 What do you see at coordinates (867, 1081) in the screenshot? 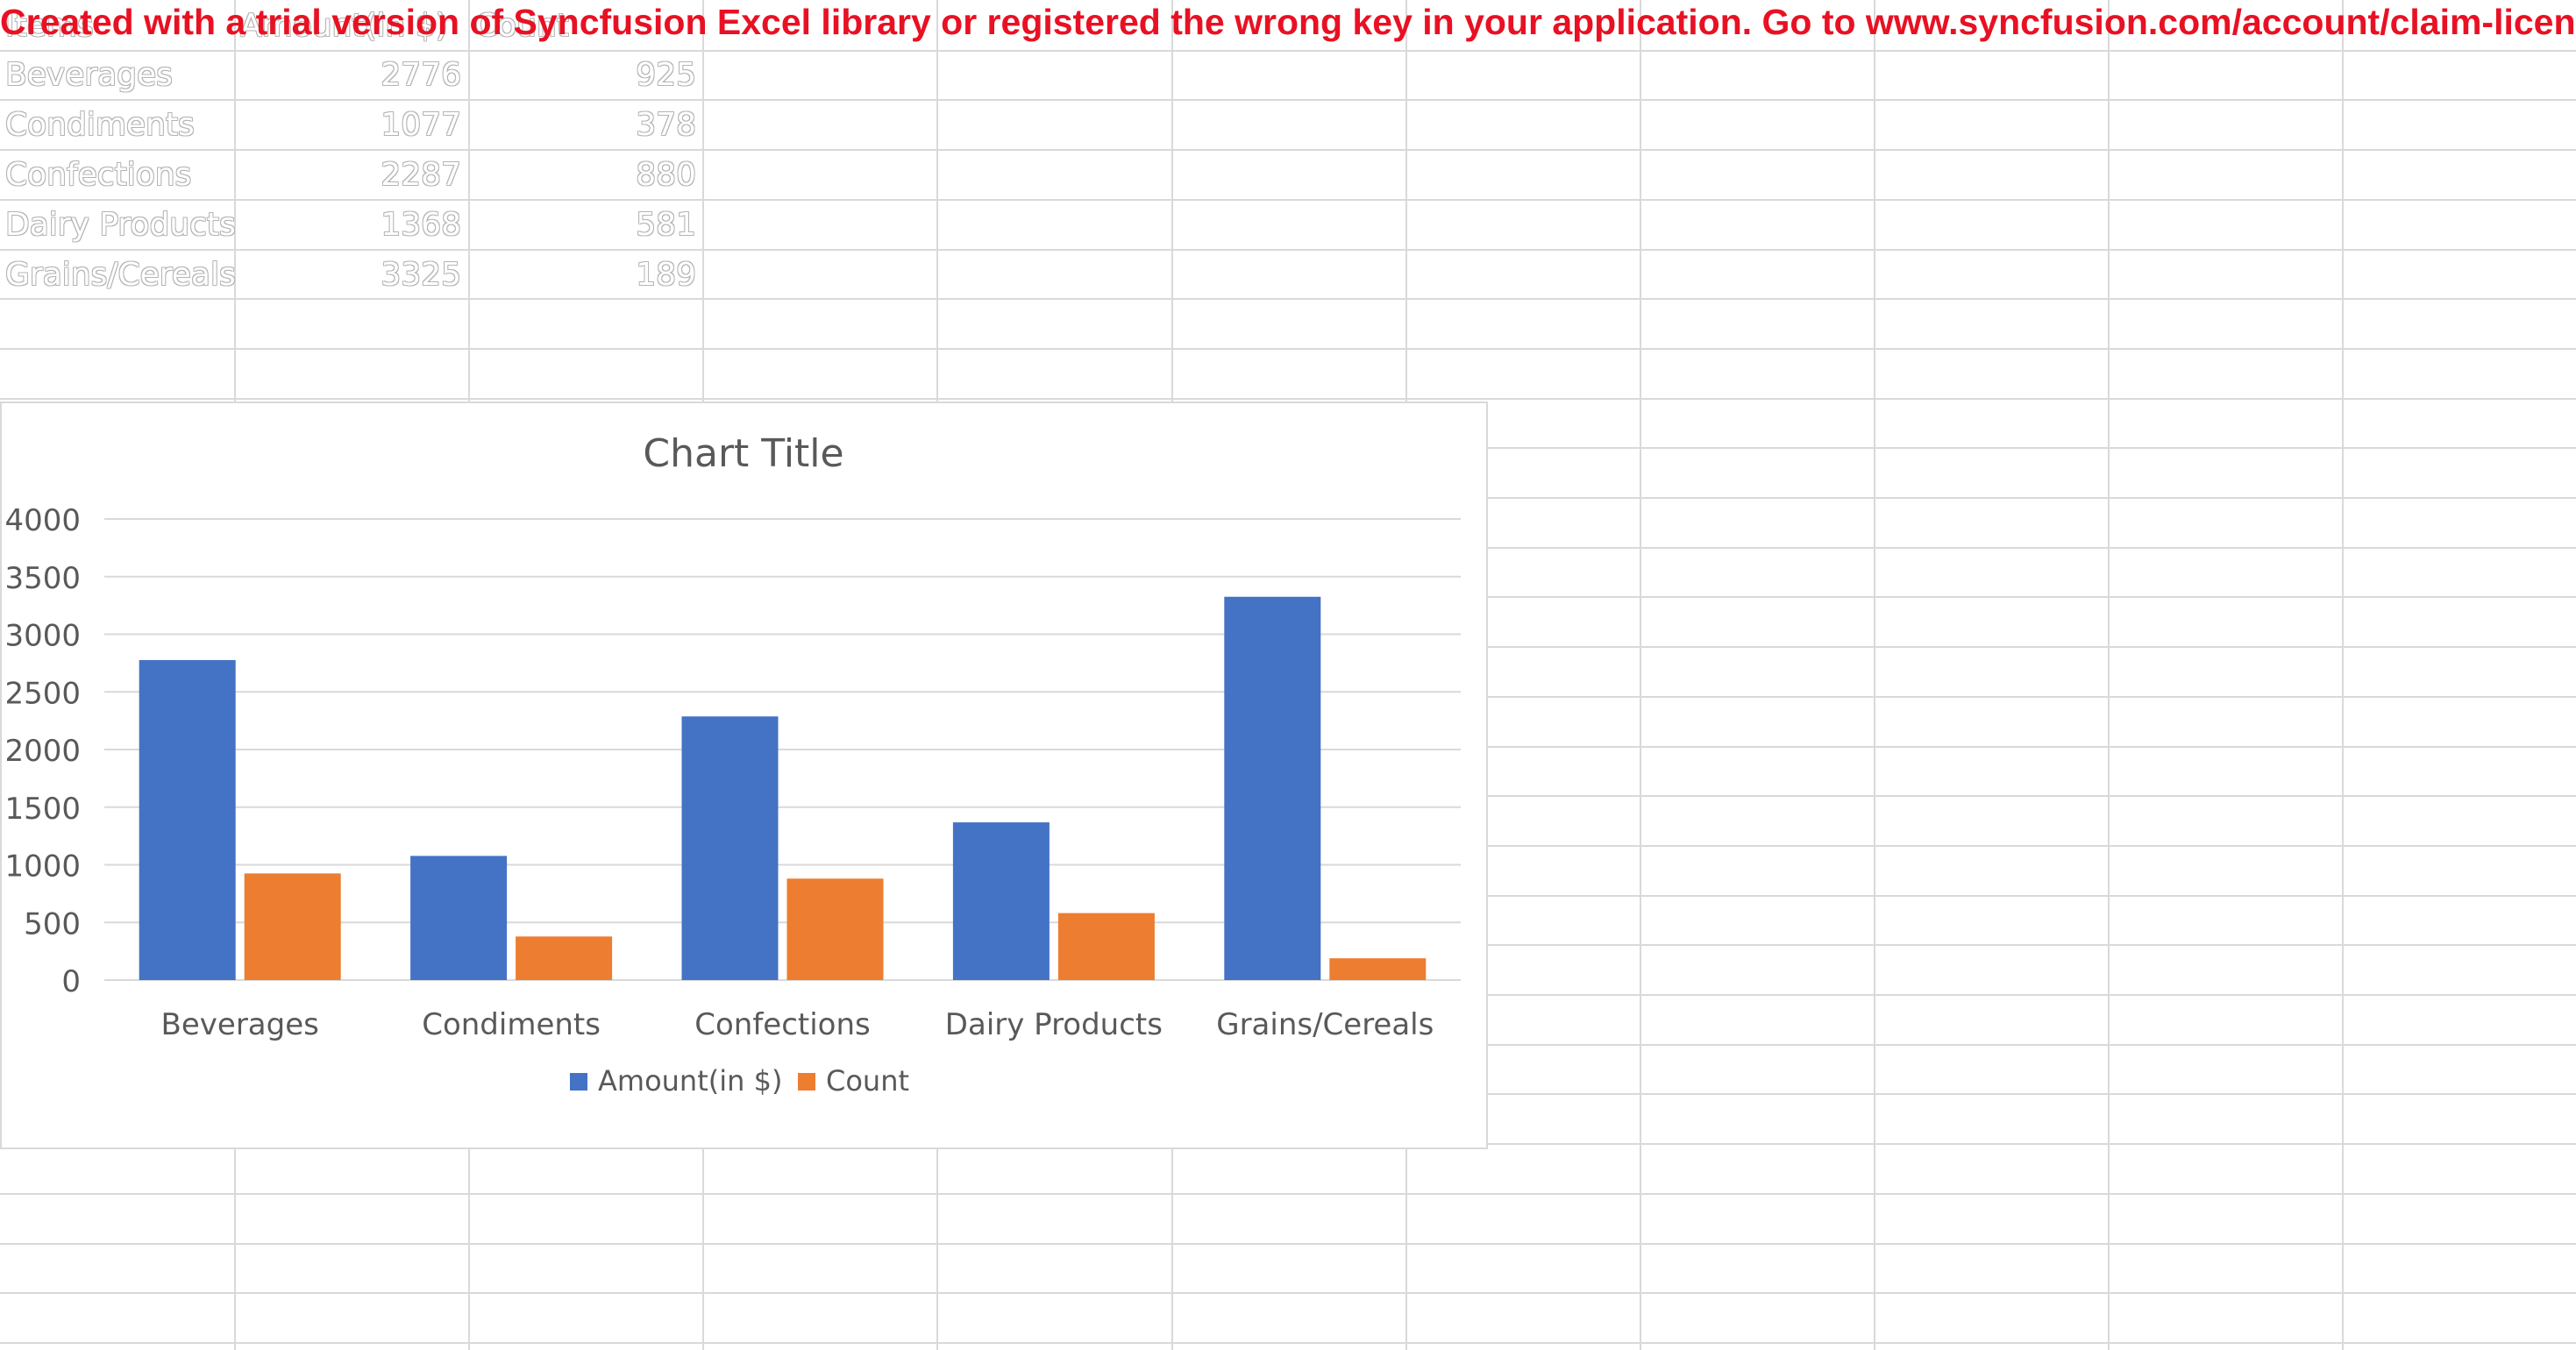
I see `legend-label: Count` at bounding box center [867, 1081].